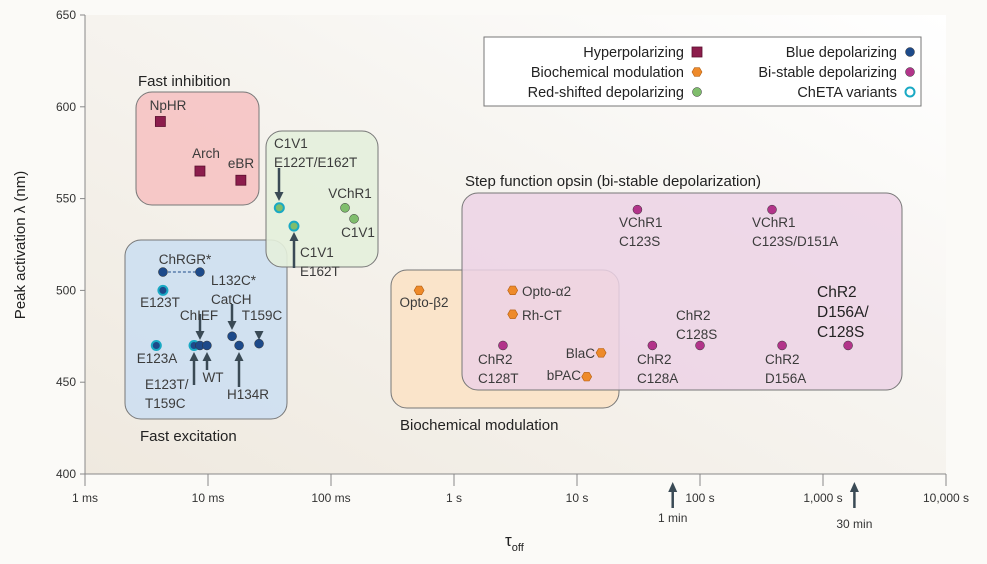 The width and height of the screenshot is (987, 564). I want to click on y-tick-label: 500, so click(66, 290).